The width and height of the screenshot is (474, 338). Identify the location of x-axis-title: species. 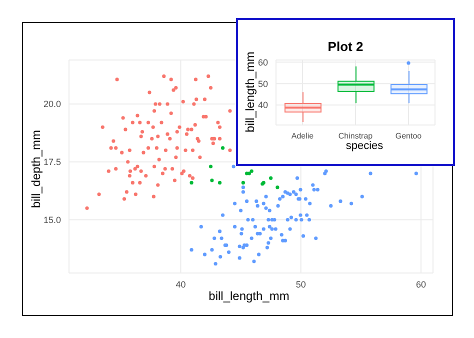
(365, 146).